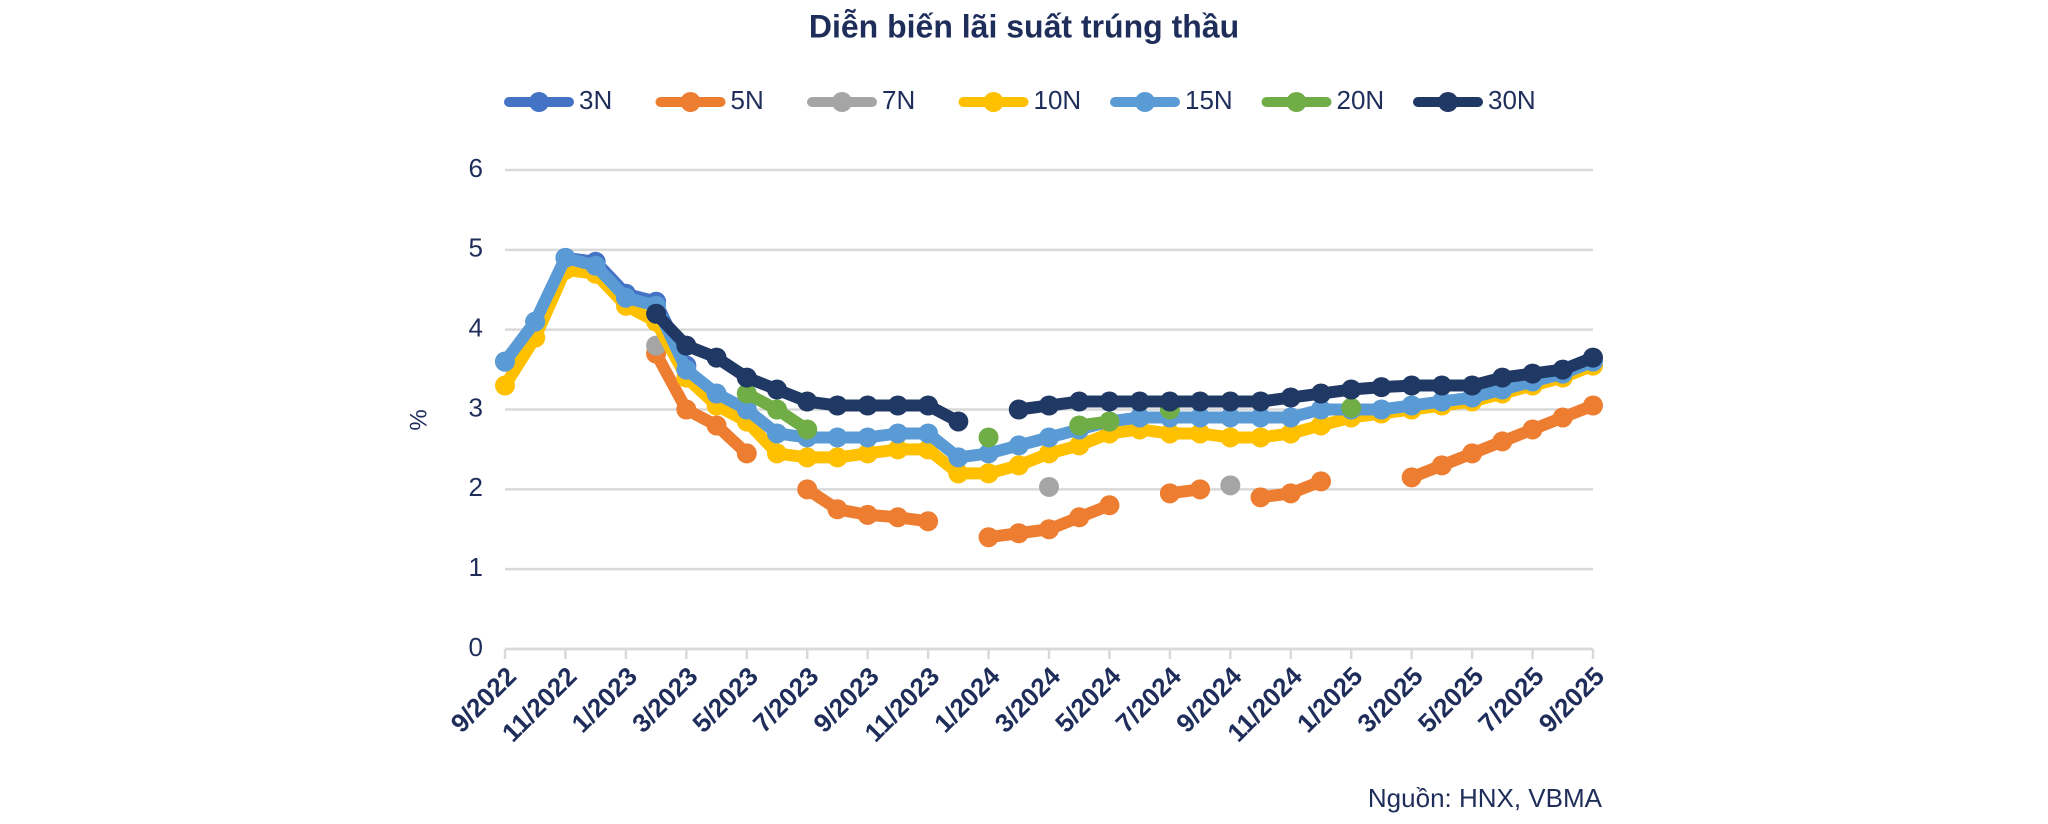  What do you see at coordinates (476, 487) in the screenshot?
I see `y-tick-label: 2` at bounding box center [476, 487].